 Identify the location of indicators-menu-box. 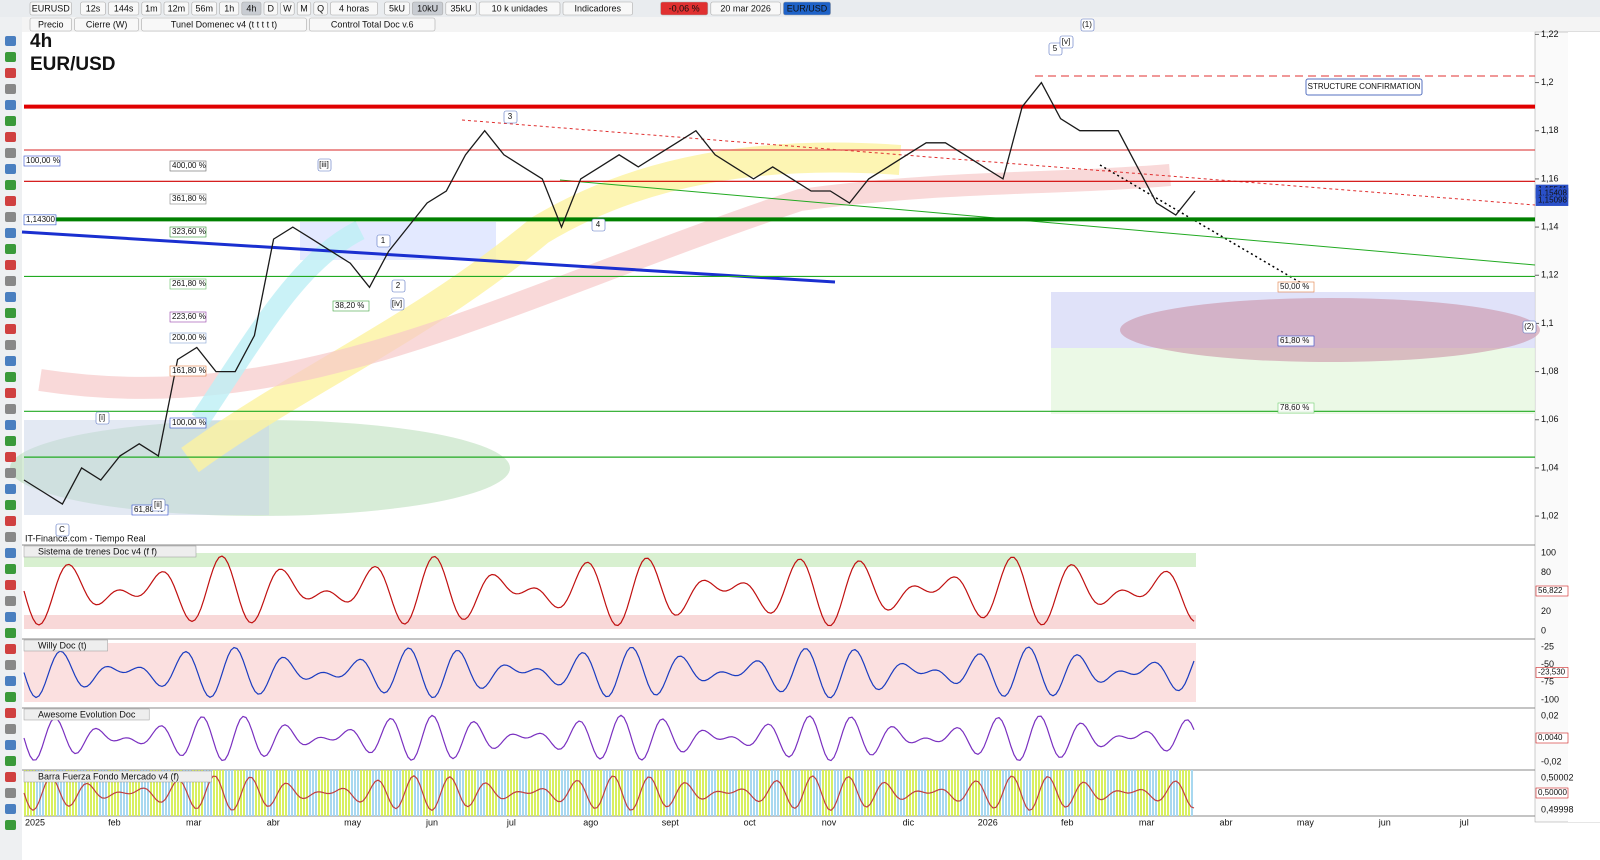
(597, 8).